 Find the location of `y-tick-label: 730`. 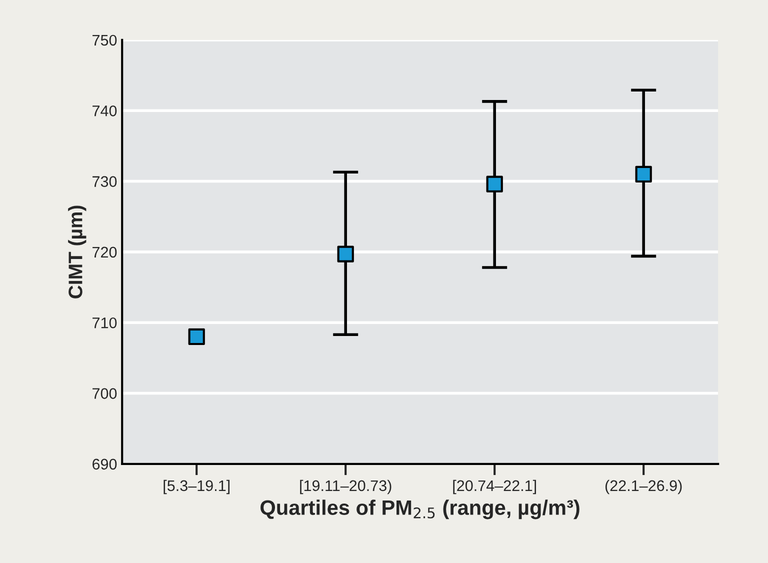

y-tick-label: 730 is located at coordinates (104, 181).